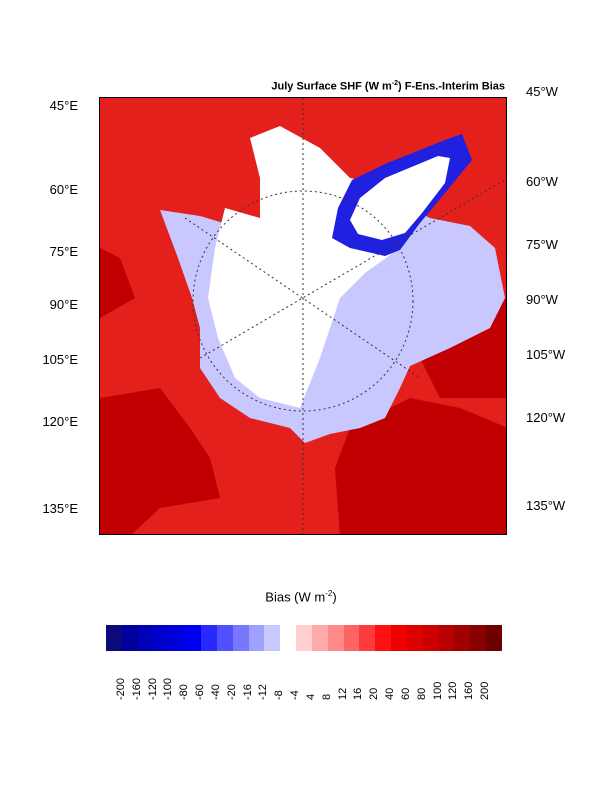  Describe the element at coordinates (310, 696) in the screenshot. I see `colorbar-tick-label: 4` at that location.